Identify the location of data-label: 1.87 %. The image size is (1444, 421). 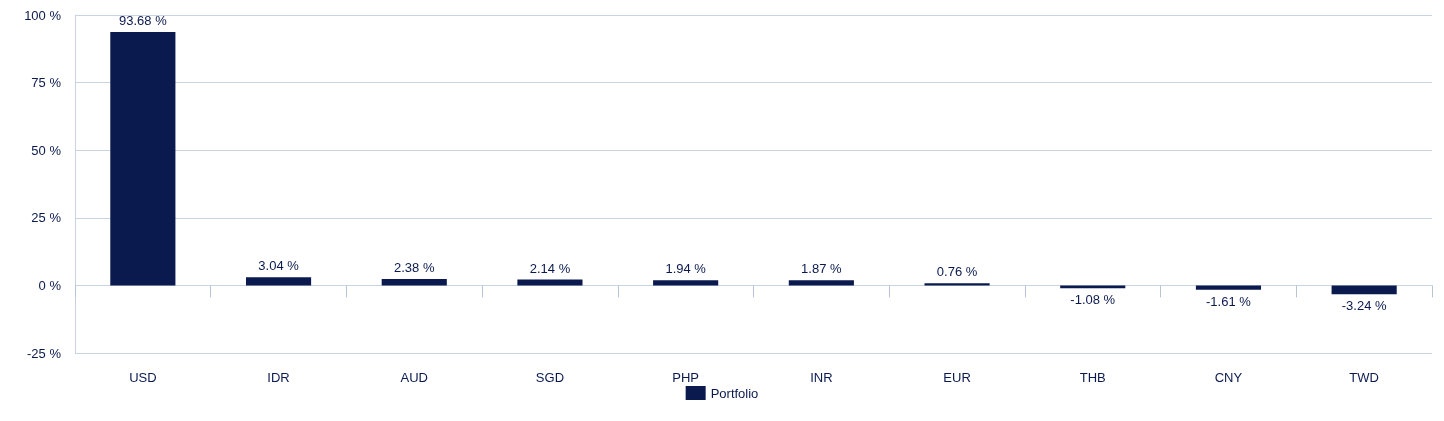
(822, 269).